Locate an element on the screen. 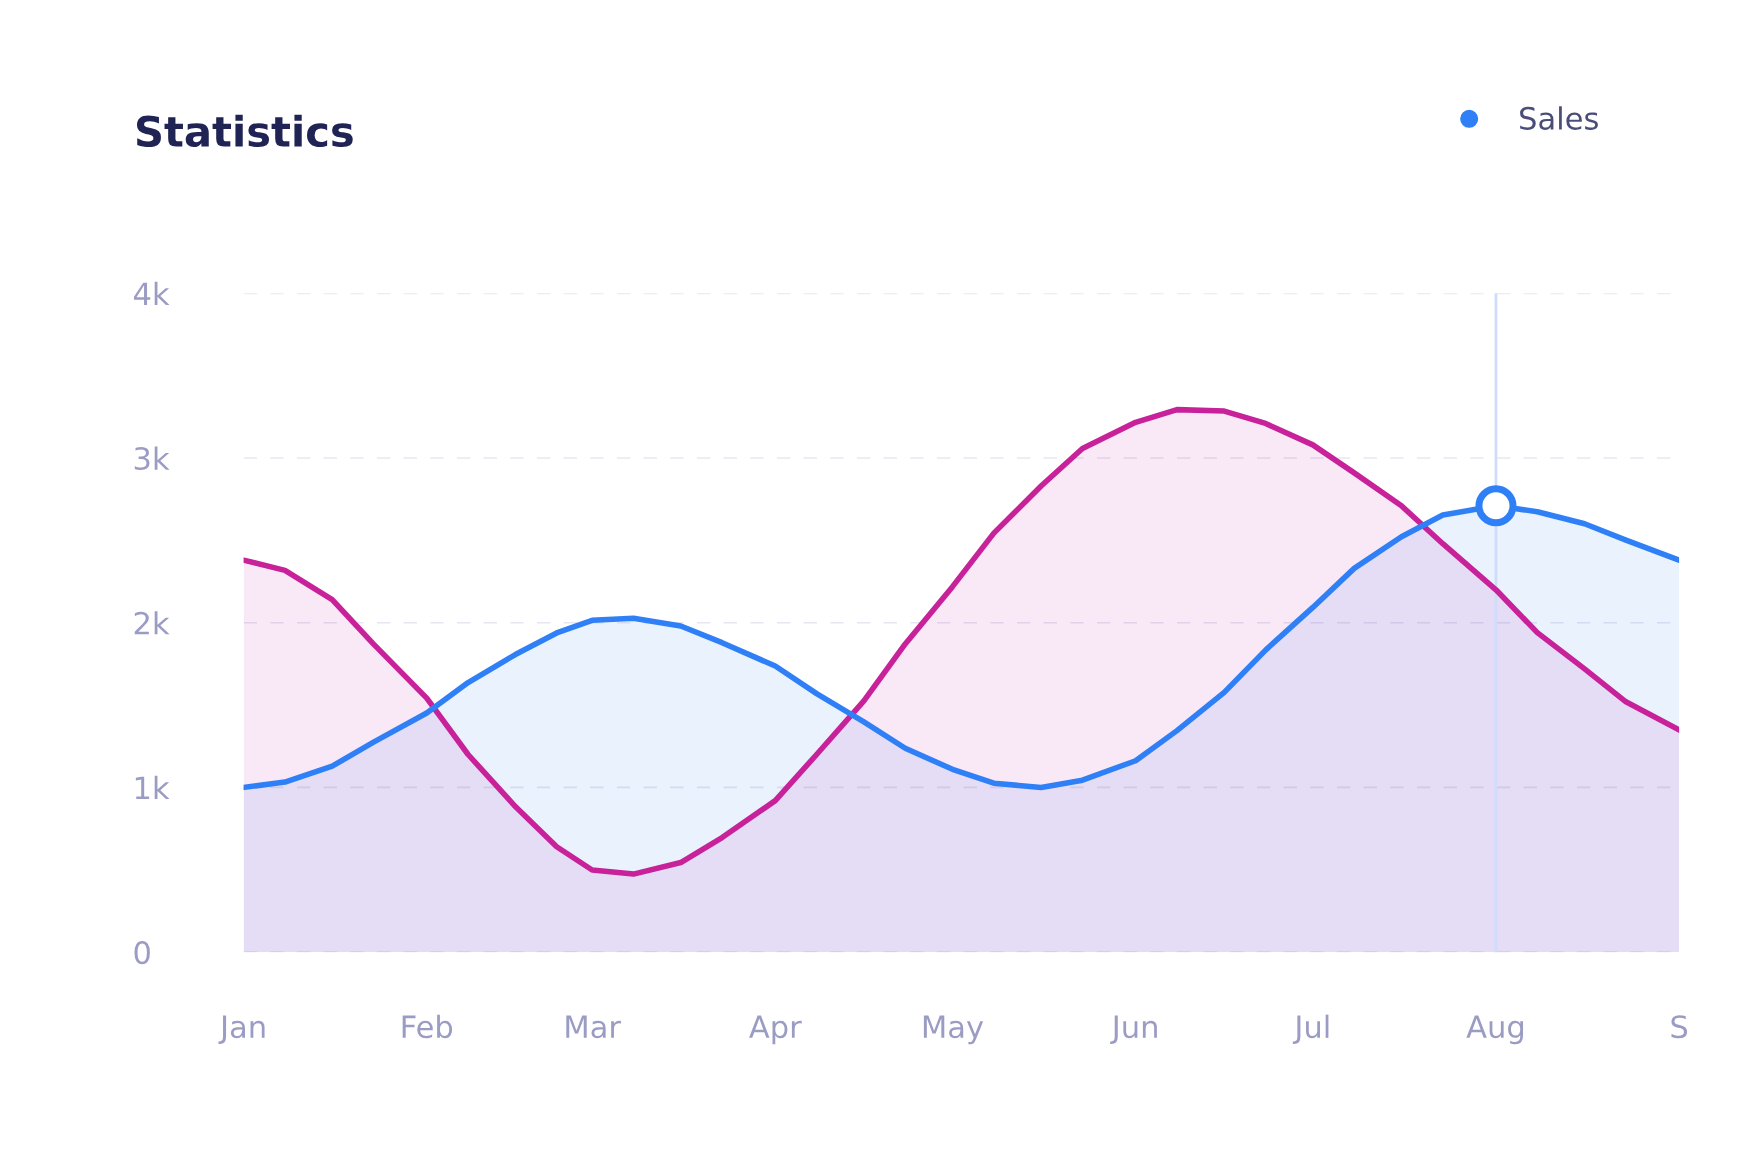 The image size is (1740, 1164). y-tick-label: 4k is located at coordinates (151, 293).